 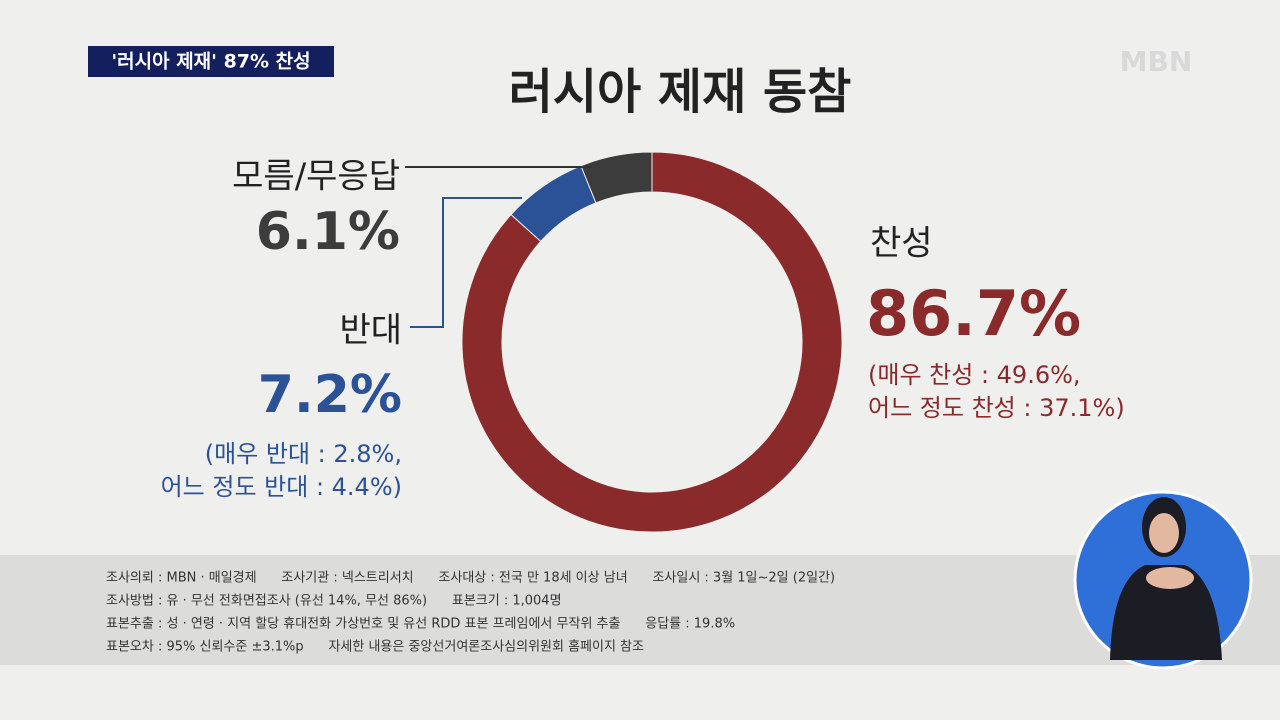 What do you see at coordinates (1156, 61) in the screenshot?
I see `logo: MBN` at bounding box center [1156, 61].